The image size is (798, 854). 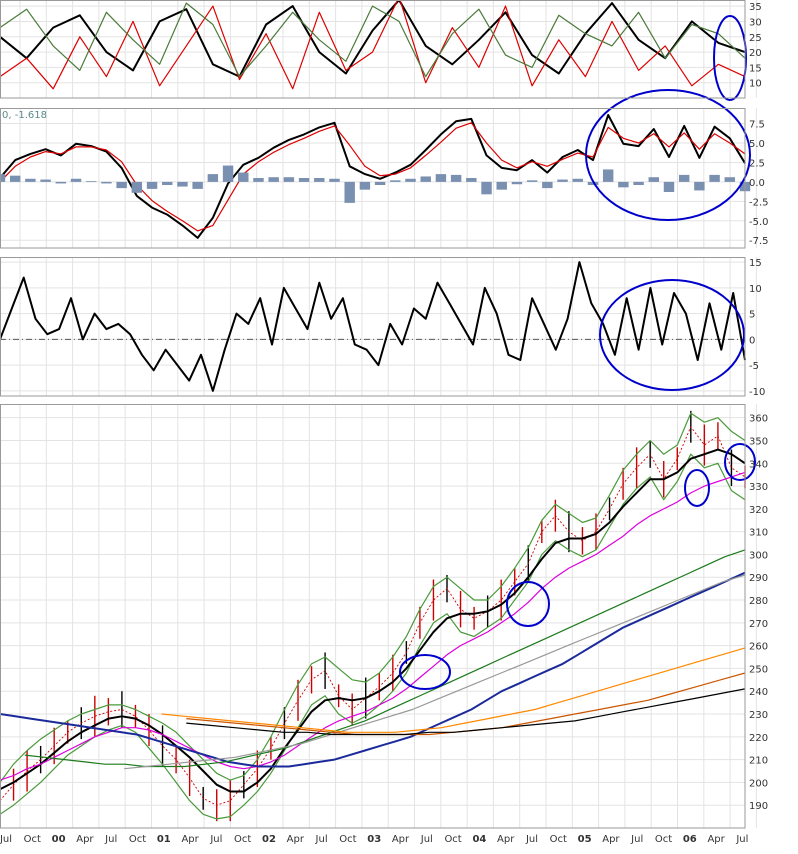 What do you see at coordinates (757, 125) in the screenshot?
I see `y-tick-label: 7.5` at bounding box center [757, 125].